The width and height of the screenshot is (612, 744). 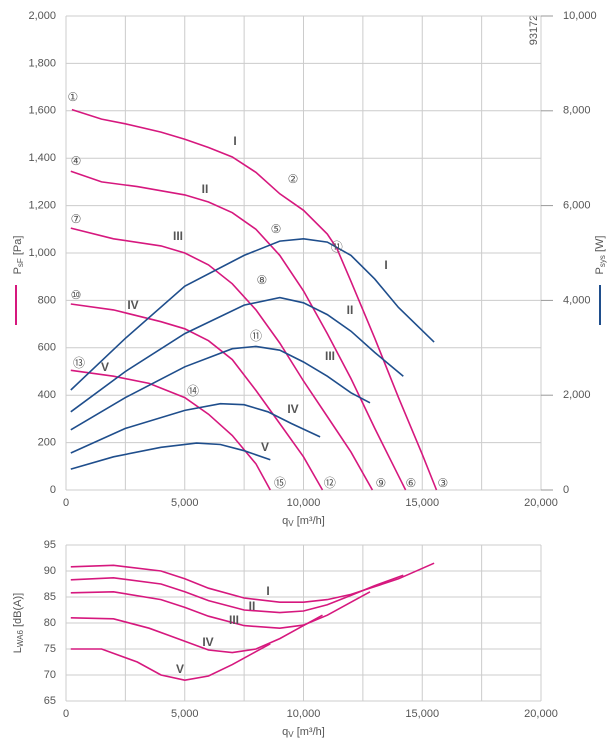 I want to click on axis-label: Psys [W], so click(x=600, y=255).